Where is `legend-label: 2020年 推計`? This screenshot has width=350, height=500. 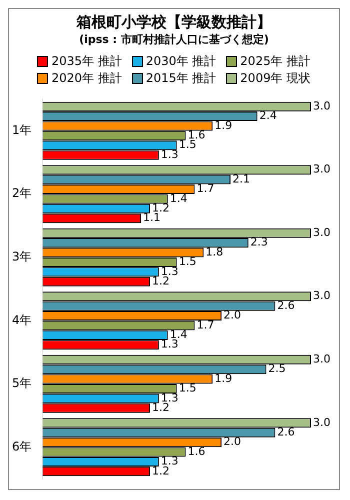
legend-label: 2020年 推計 is located at coordinates (86, 78).